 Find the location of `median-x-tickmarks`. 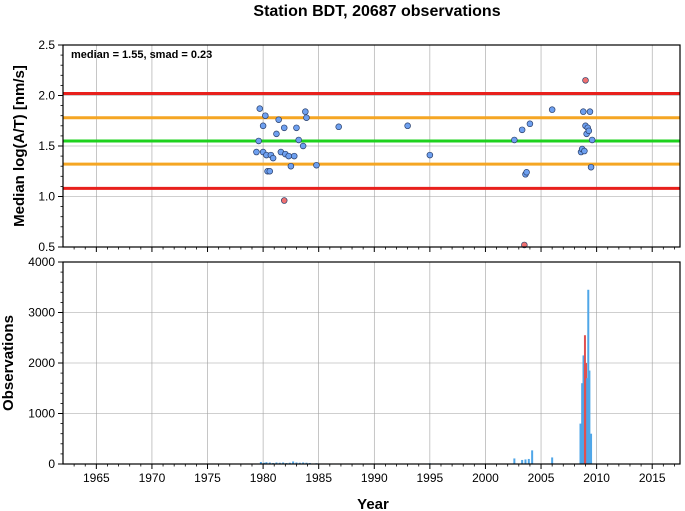

median-x-tickmarks is located at coordinates (374, 249).